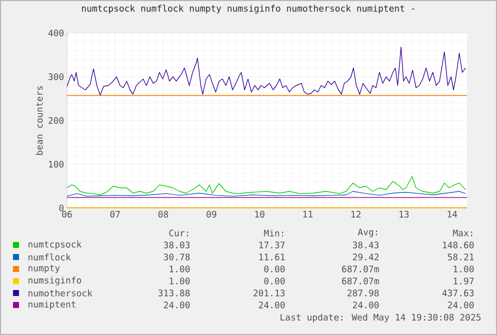 Image resolution: width=497 pixels, height=335 pixels. Describe the element at coordinates (52, 305) in the screenshot. I see `legend-label: numiptent` at that location.